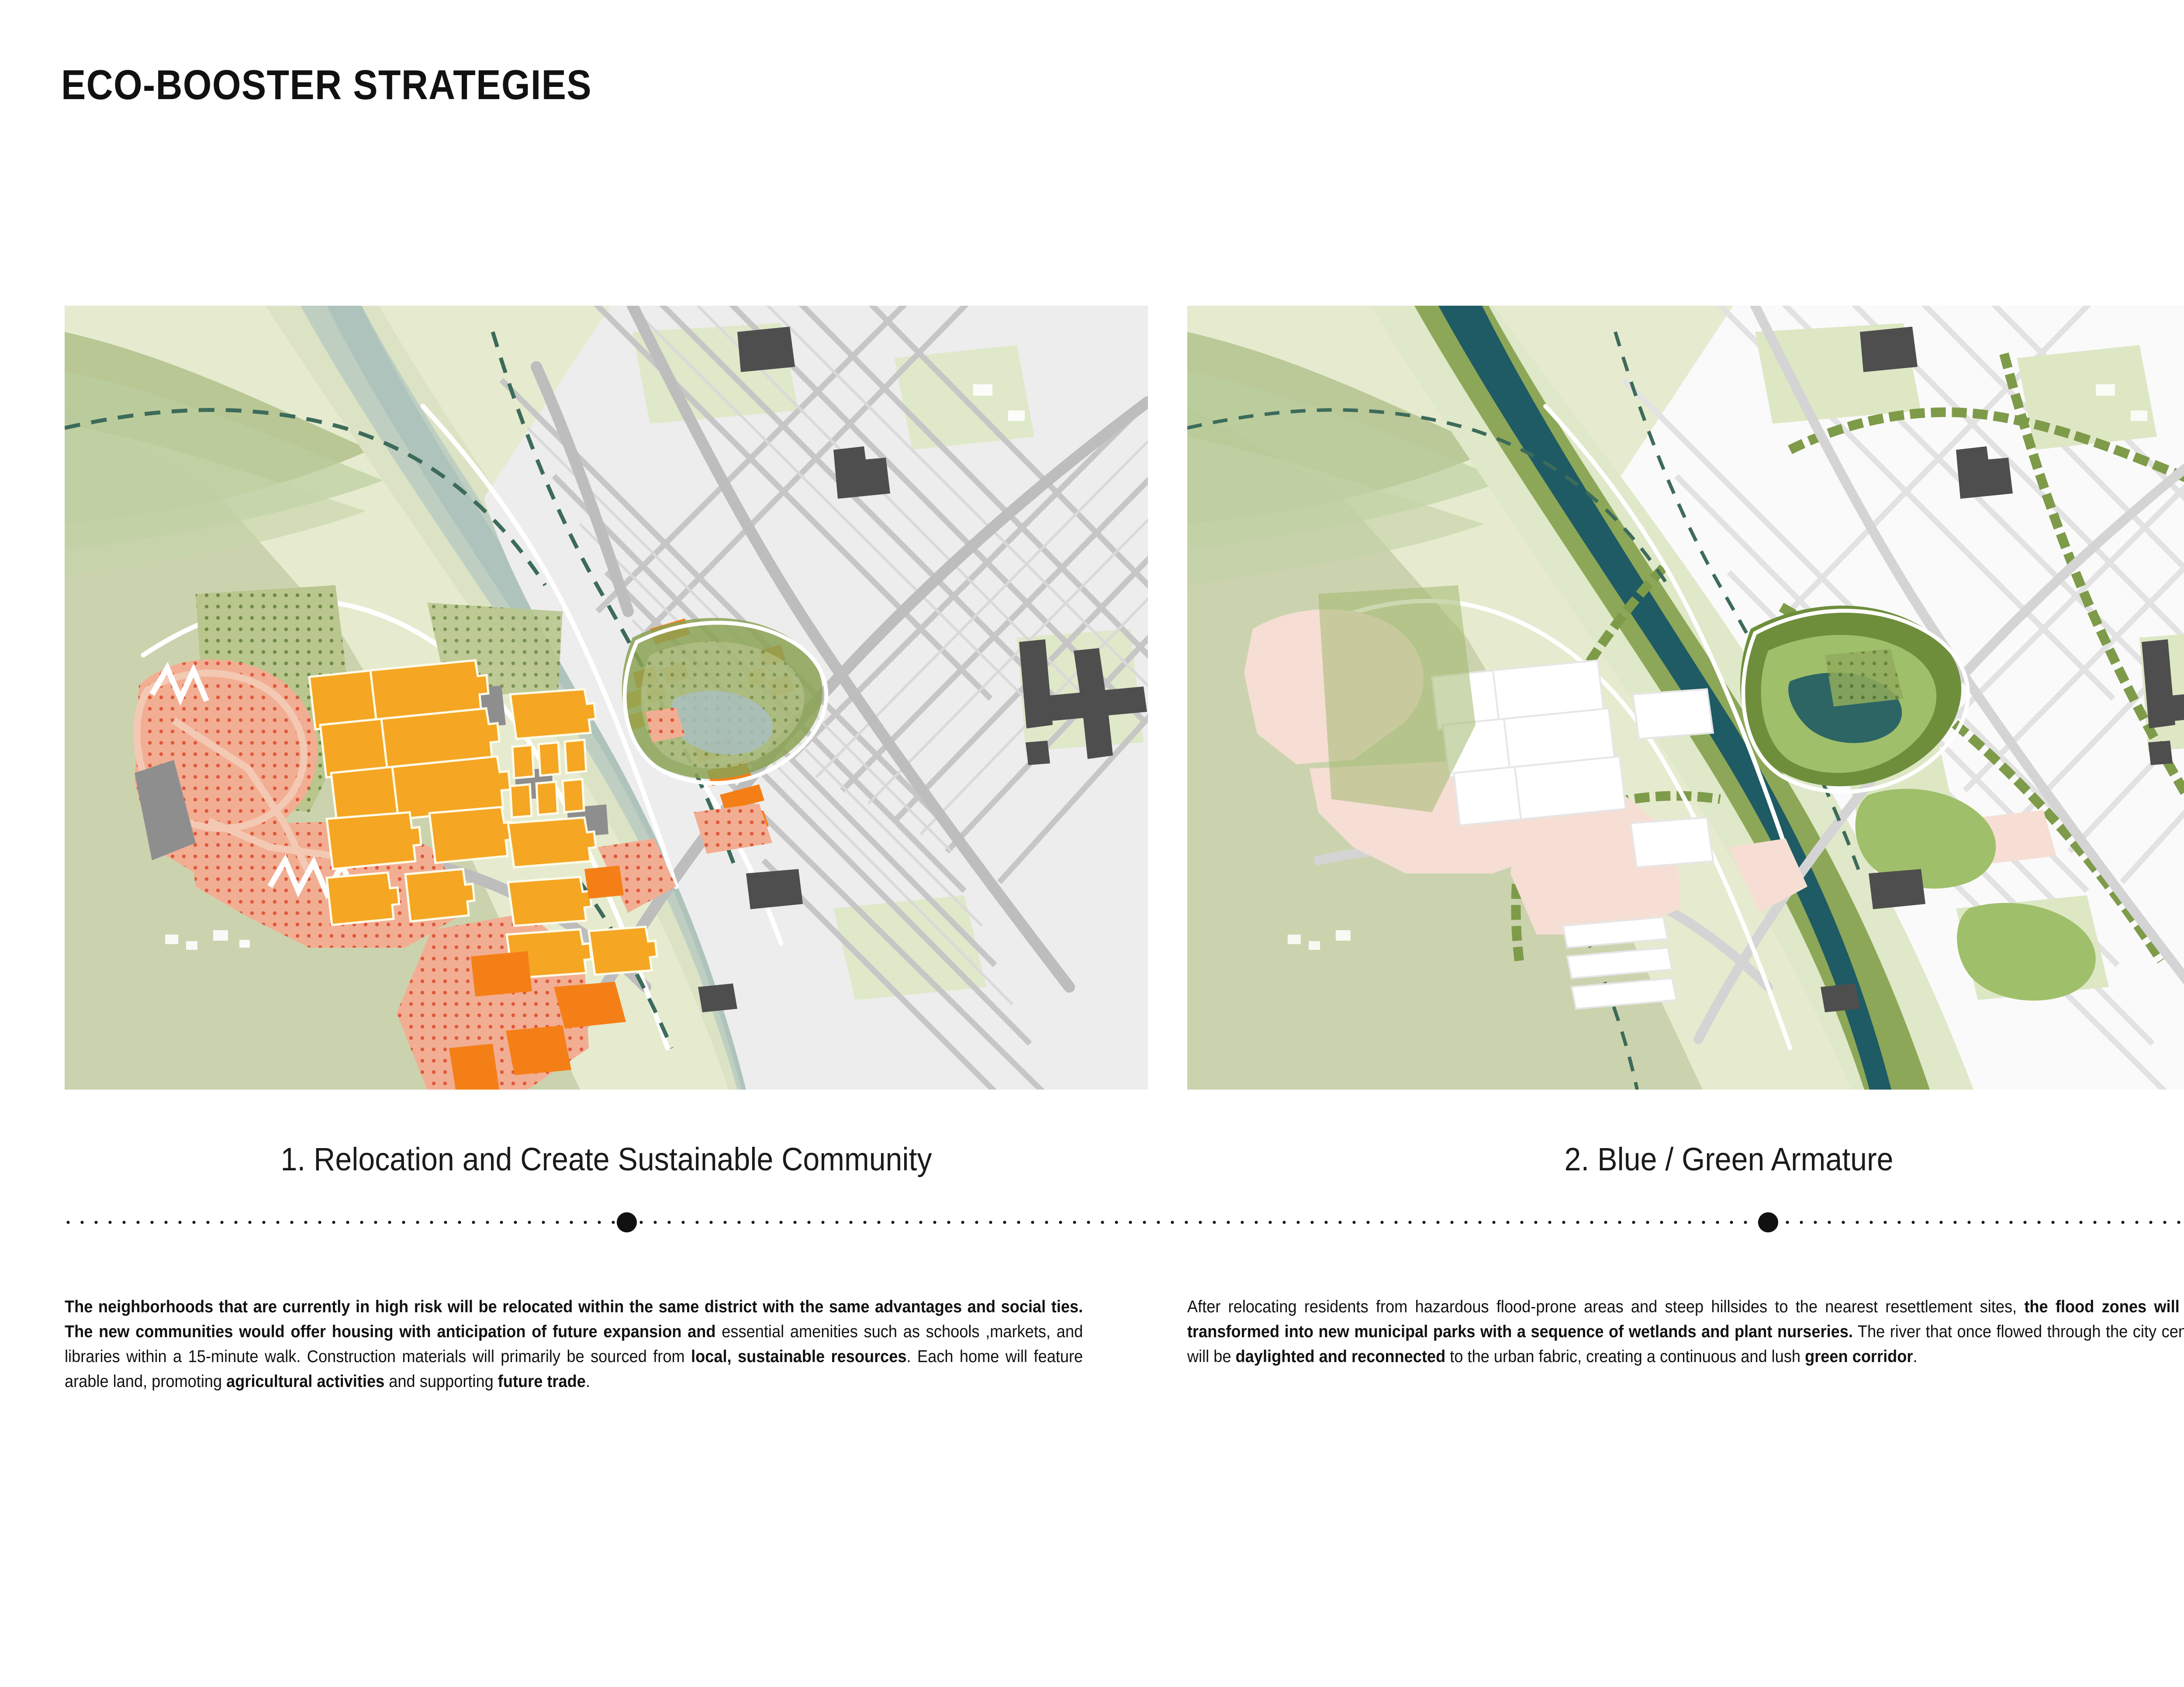 Image resolution: width=2184 pixels, height=1687 pixels. I want to click on divider-dotted-line, so click(1122, 1222).